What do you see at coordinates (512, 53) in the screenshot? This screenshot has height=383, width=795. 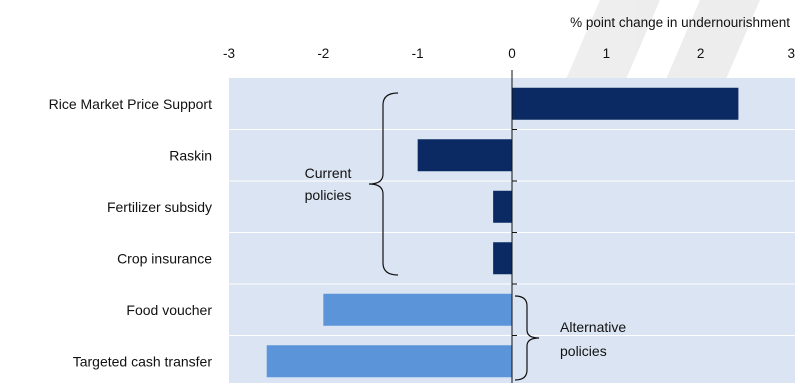 I see `x-tick-label: 0` at bounding box center [512, 53].